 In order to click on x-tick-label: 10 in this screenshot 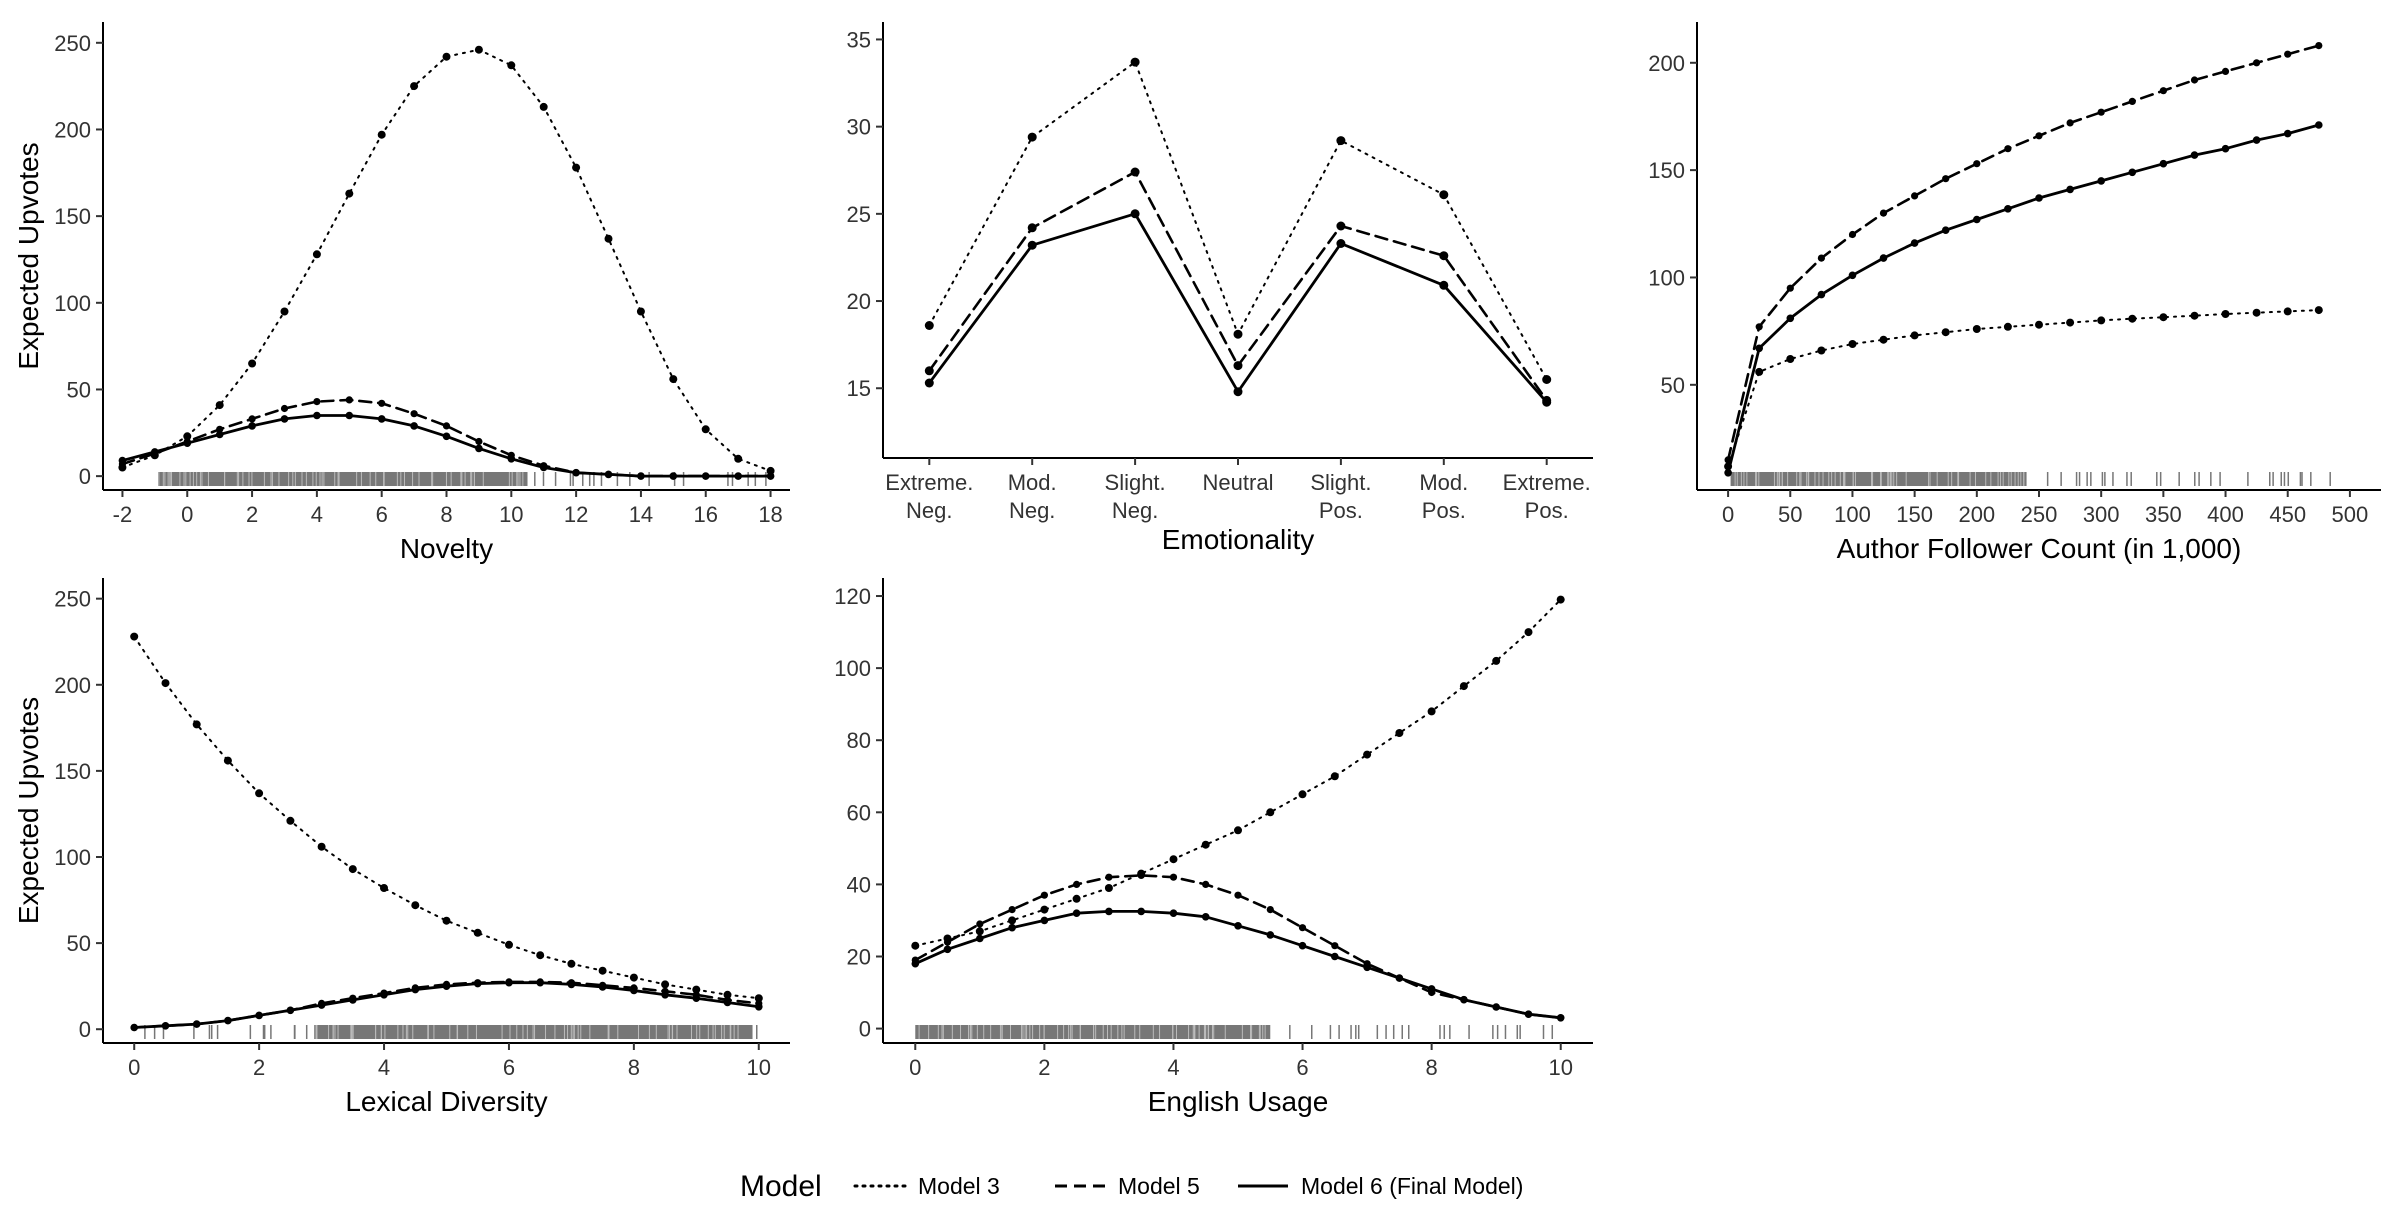, I will do `click(1560, 1067)`.